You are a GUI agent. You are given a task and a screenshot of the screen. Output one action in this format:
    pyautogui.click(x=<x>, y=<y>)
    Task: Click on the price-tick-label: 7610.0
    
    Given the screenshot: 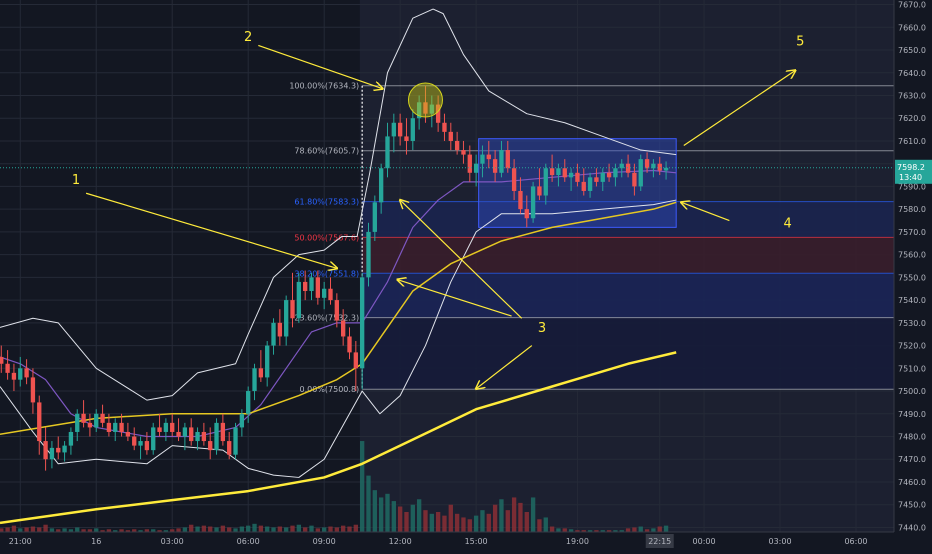 What is the action you would take?
    pyautogui.click(x=912, y=141)
    